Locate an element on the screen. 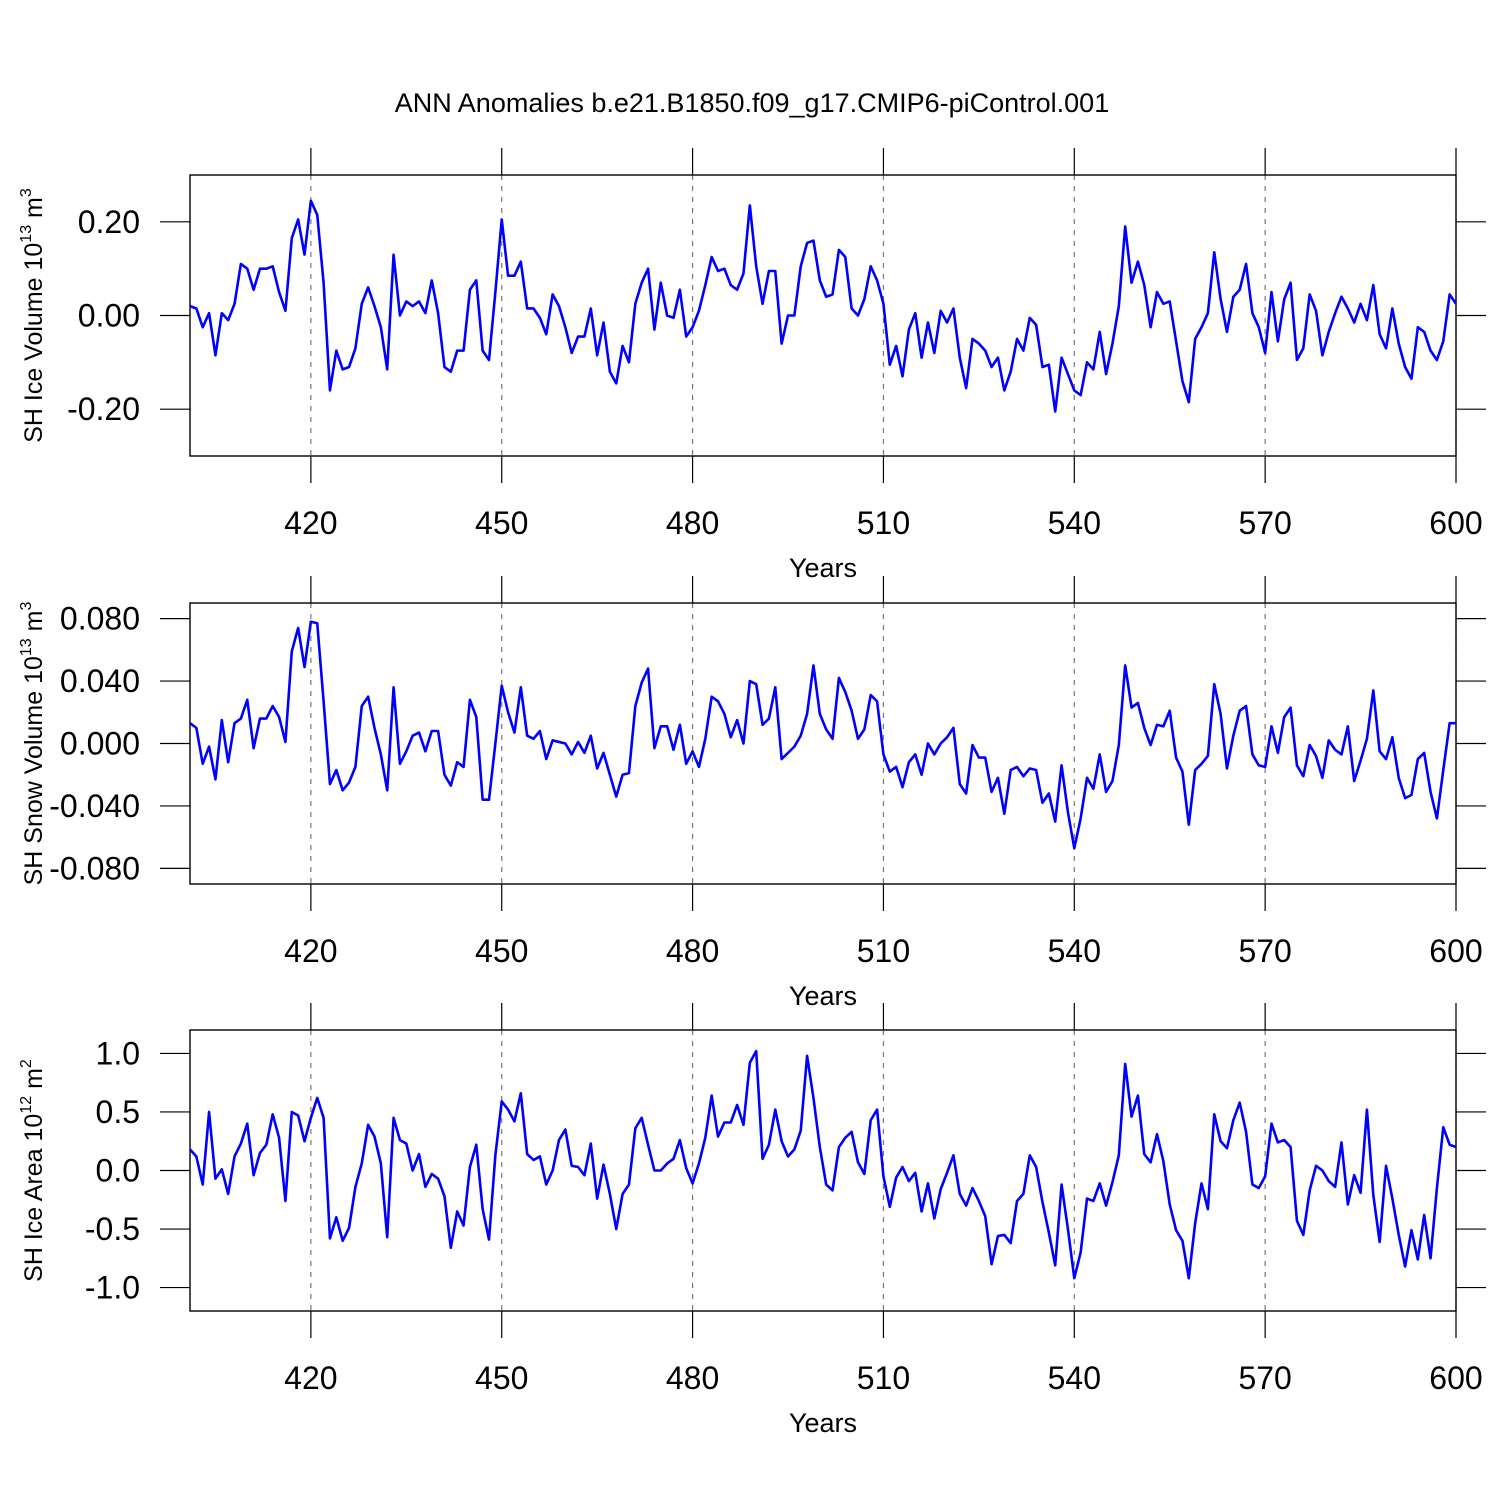 This screenshot has height=1500, width=1500. y-tick-label: 0.0 is located at coordinates (118, 1171).